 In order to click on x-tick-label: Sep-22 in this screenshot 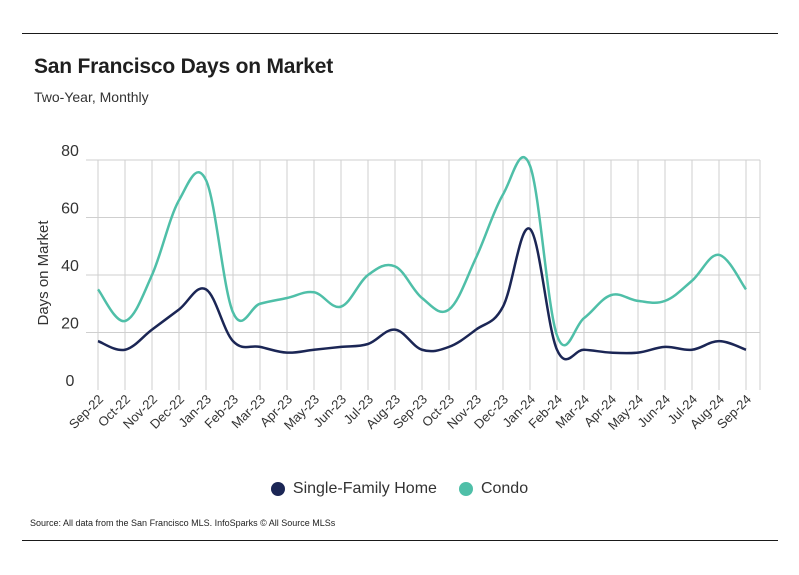, I will do `click(86, 412)`.